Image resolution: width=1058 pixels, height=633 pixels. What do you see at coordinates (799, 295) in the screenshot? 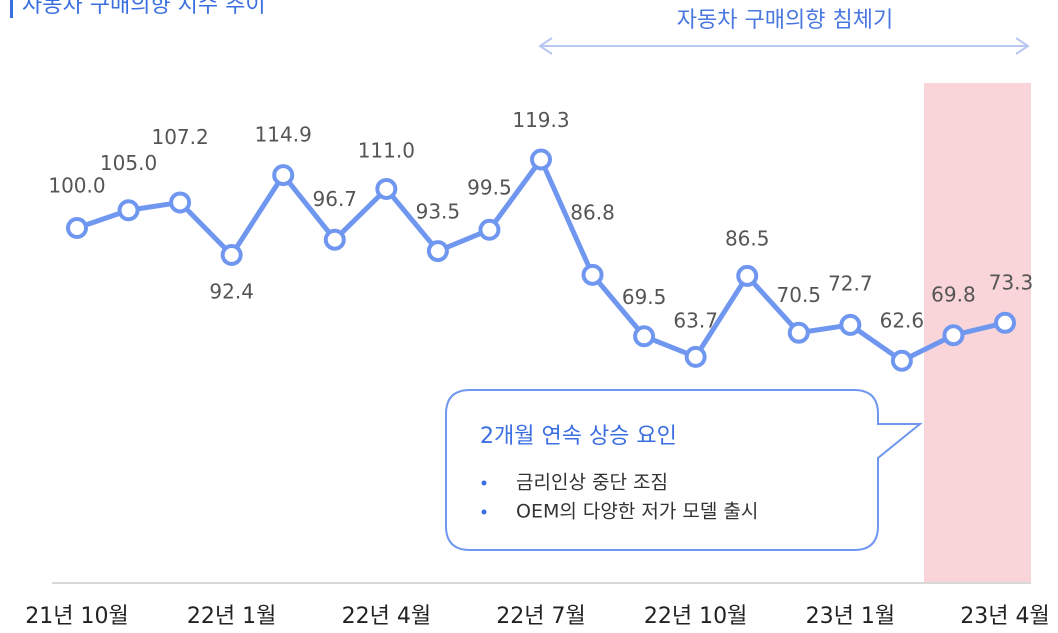
I see `data-label: 70.5` at bounding box center [799, 295].